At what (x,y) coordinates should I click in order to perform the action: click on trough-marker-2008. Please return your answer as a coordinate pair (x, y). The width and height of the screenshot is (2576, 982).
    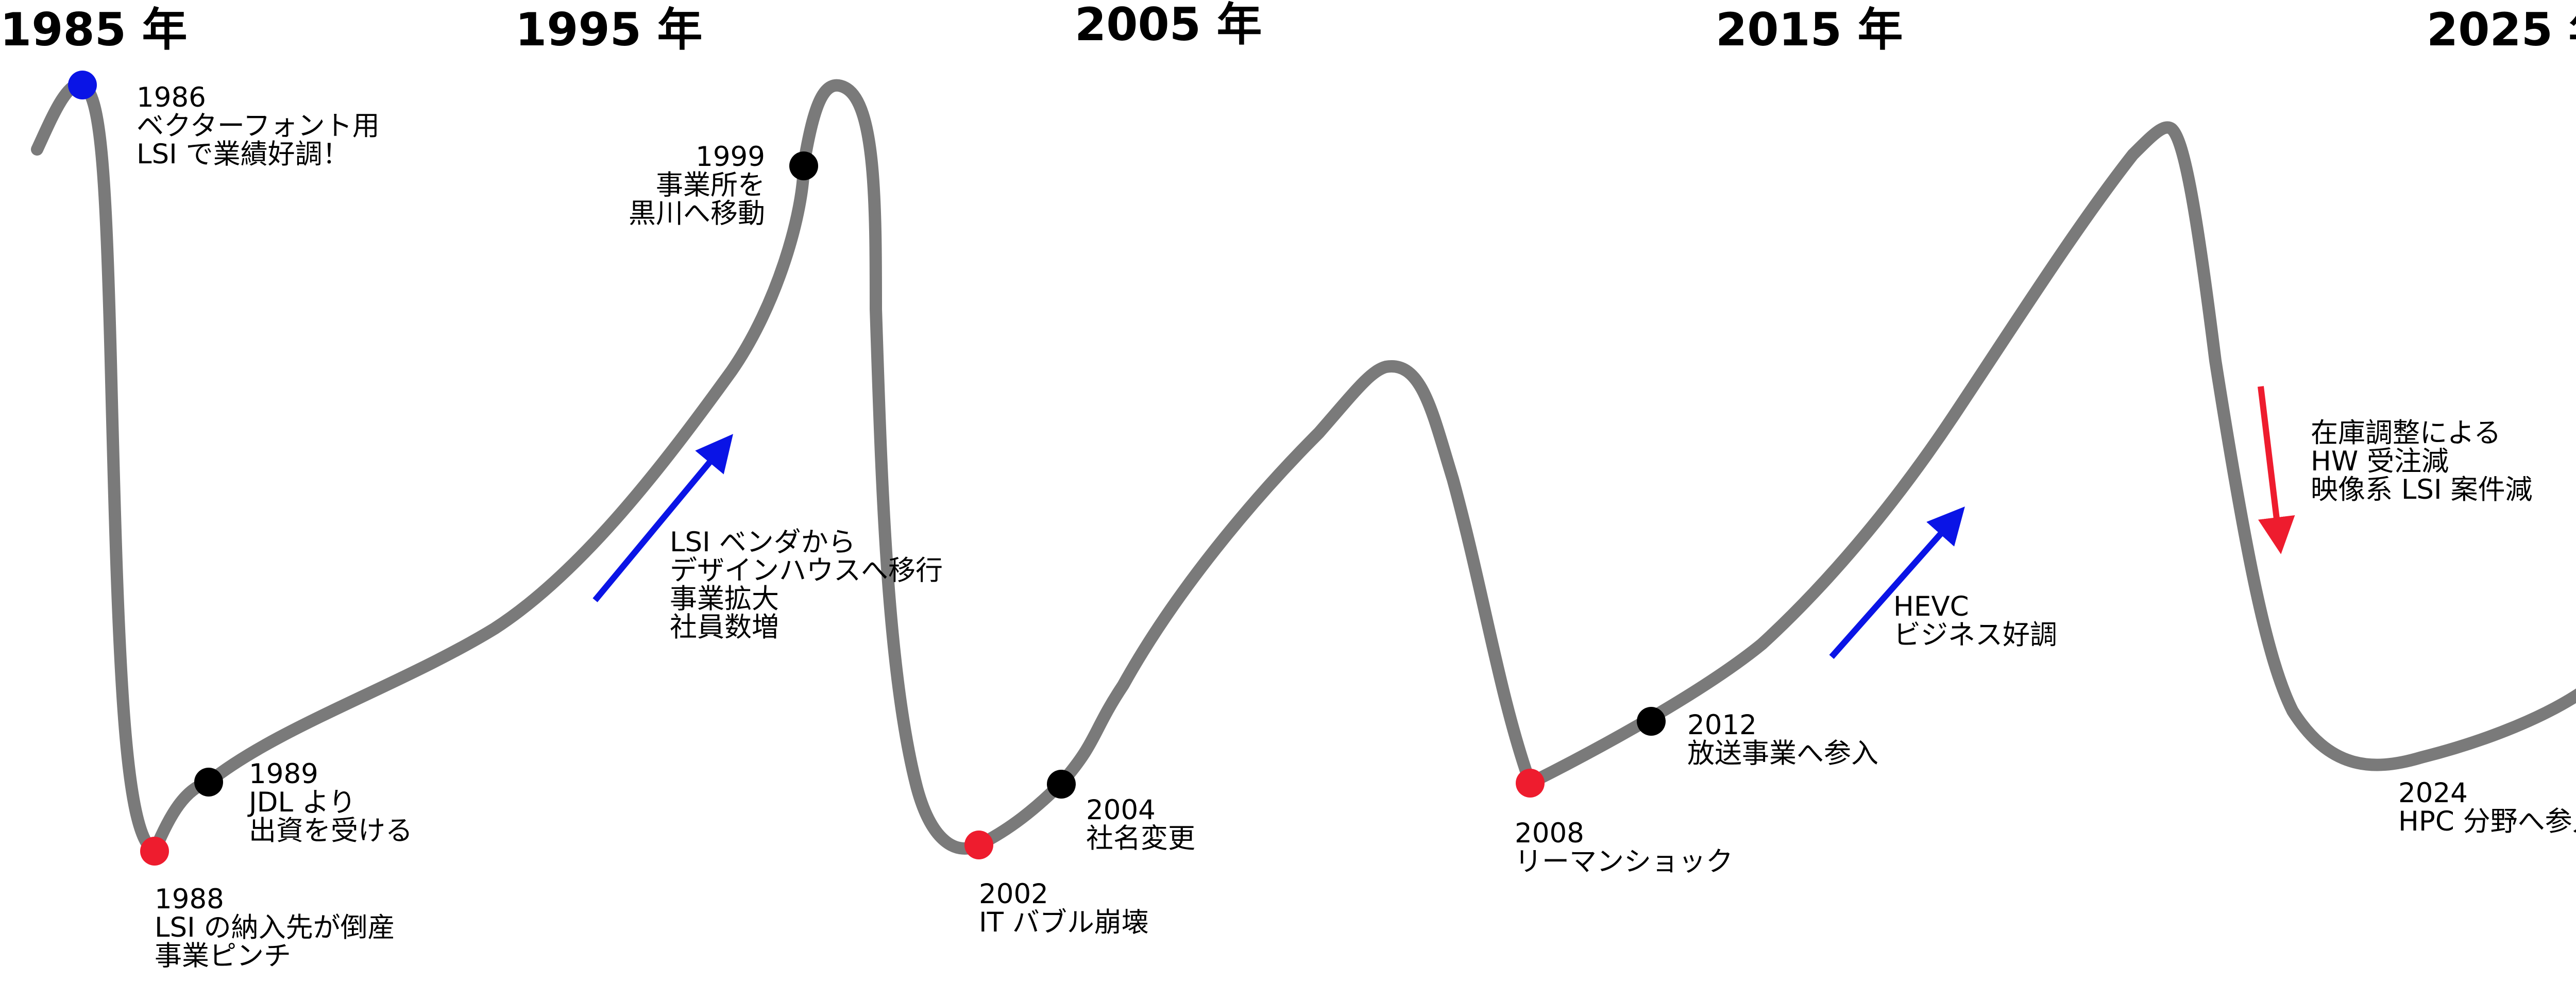
    Looking at the image, I should click on (1530, 783).